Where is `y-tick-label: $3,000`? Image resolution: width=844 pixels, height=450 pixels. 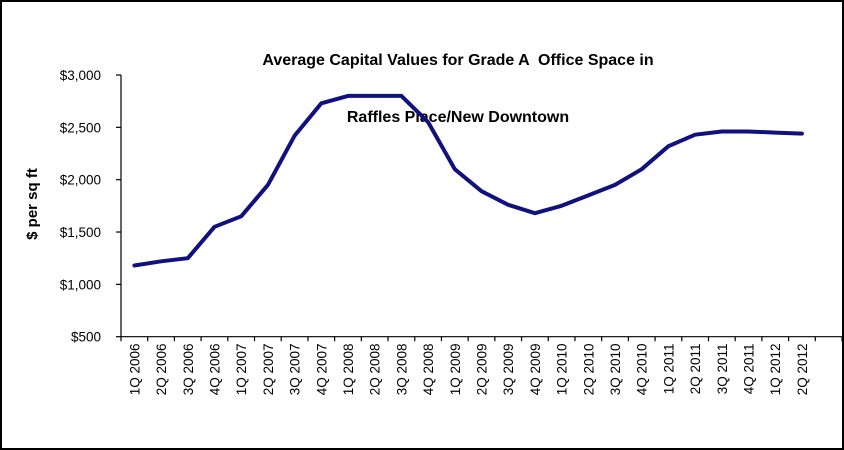 y-tick-label: $3,000 is located at coordinates (80, 75).